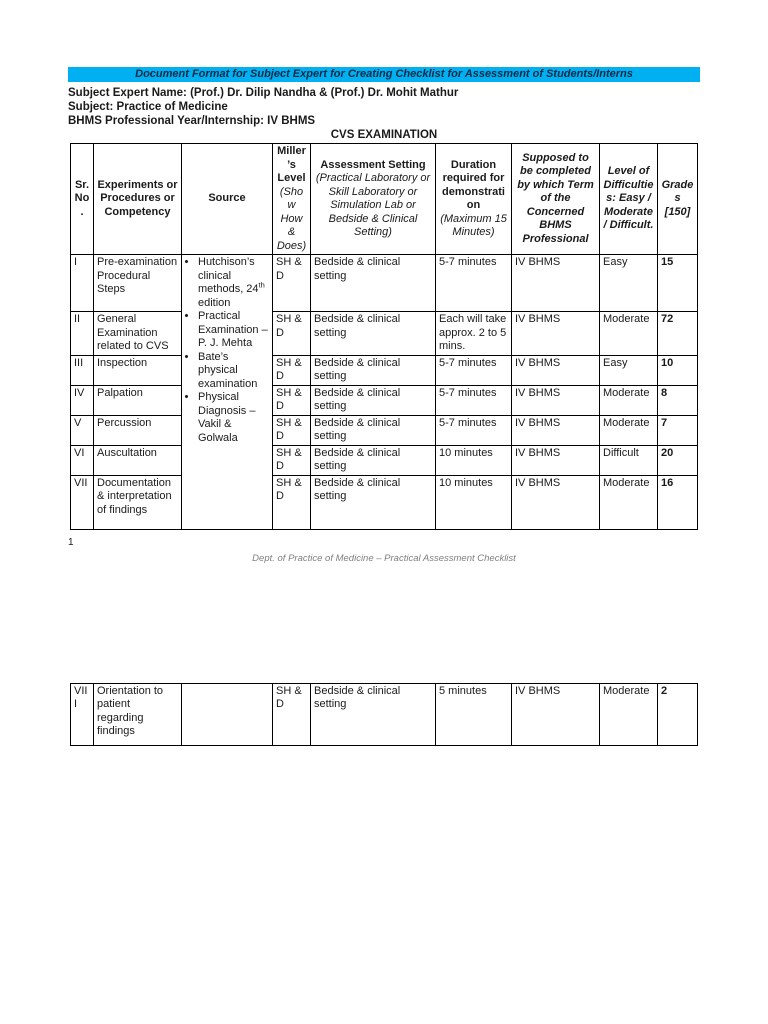 This screenshot has height=1024, width=768. What do you see at coordinates (677, 283) in the screenshot?
I see `cell-grade: 15` at bounding box center [677, 283].